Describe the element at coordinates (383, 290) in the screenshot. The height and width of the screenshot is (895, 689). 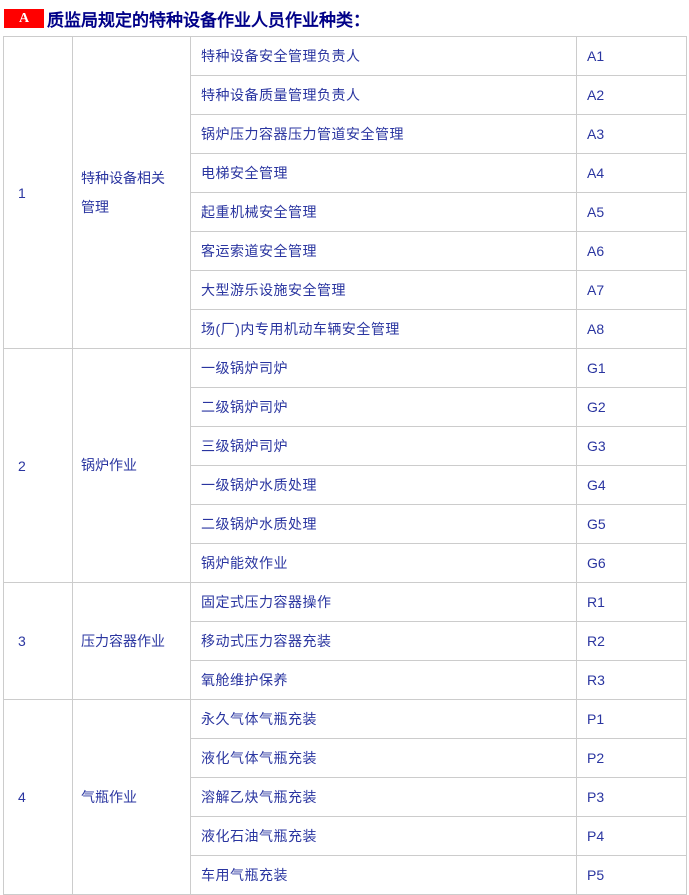
I see `job-name-cell: 大型游乐设施安全管理` at that location.